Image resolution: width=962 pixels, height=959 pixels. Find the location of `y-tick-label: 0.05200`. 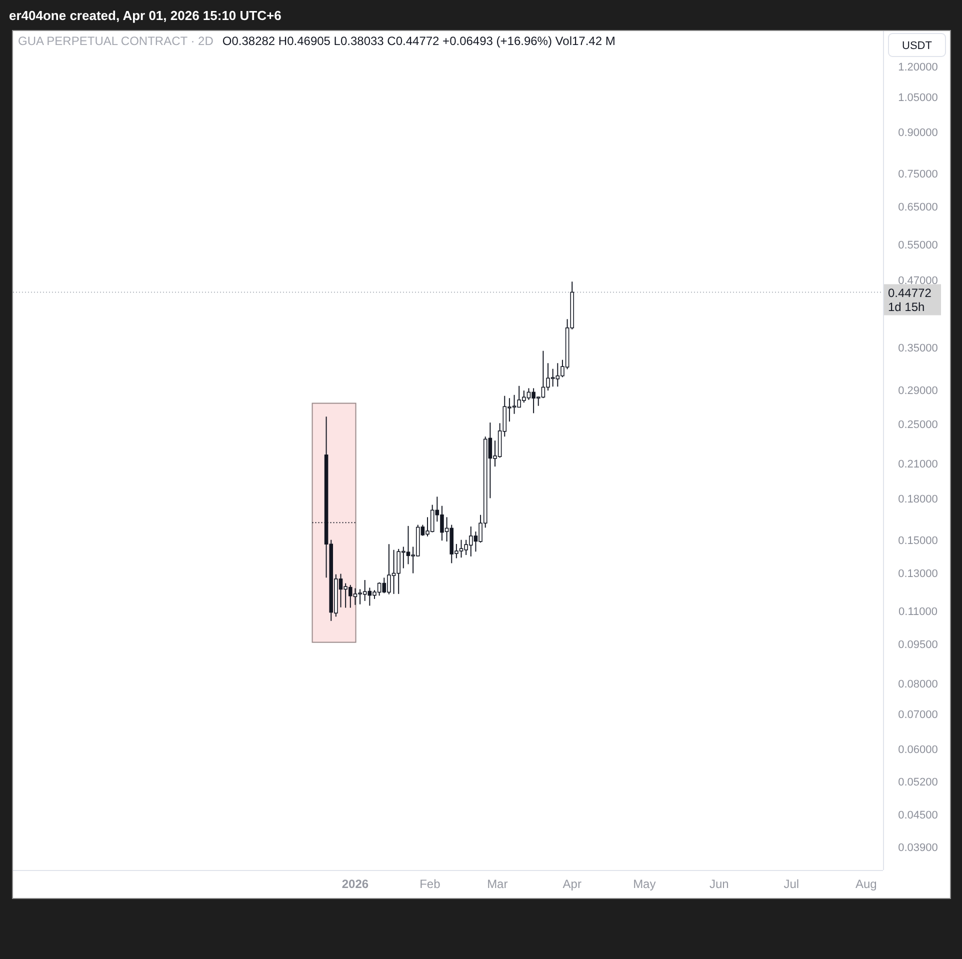

y-tick-label: 0.05200 is located at coordinates (918, 782).